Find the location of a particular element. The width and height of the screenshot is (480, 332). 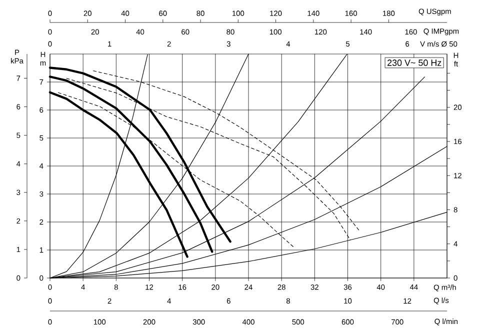

annotation: 230 V~ 50 Hz is located at coordinates (415, 63).